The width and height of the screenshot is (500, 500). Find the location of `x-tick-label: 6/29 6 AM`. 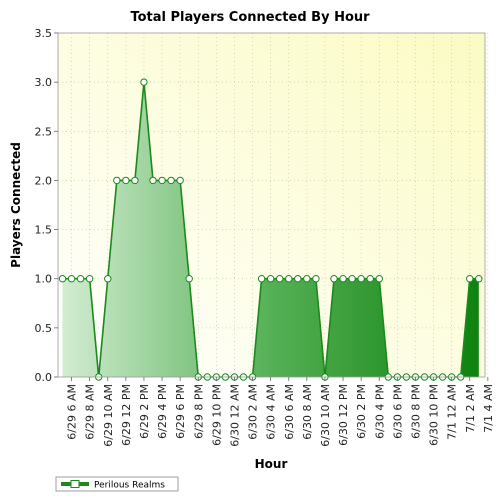

x-tick-label: 6/29 6 AM is located at coordinates (72, 412).